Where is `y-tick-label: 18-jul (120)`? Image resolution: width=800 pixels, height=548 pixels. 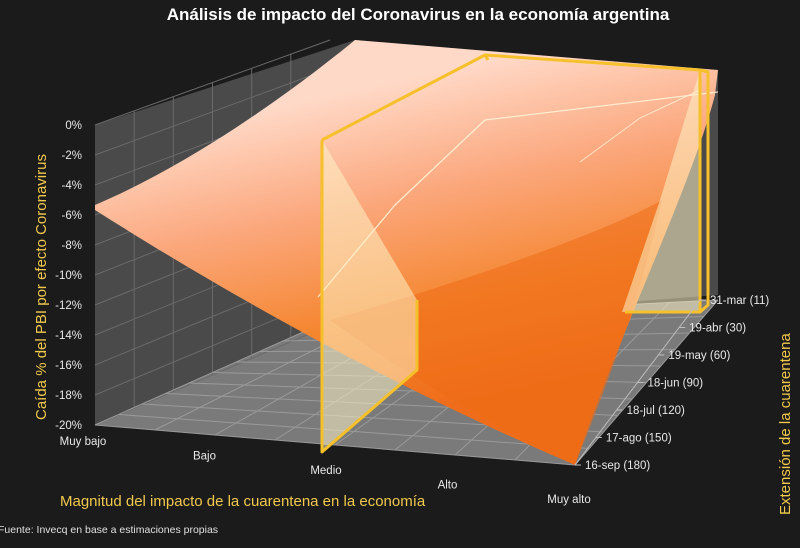
y-tick-label: 18-jul (120) is located at coordinates (656, 411).